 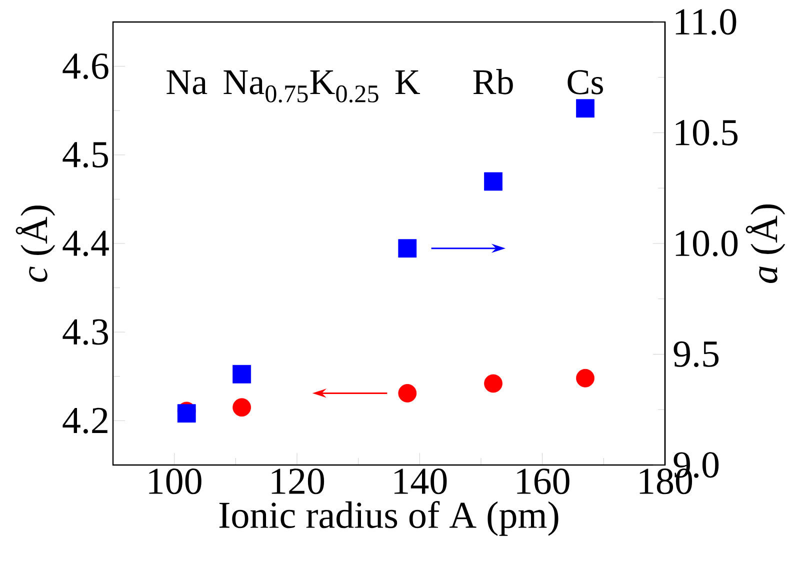 I want to click on y-tick-label: 4.4, so click(x=85, y=243).